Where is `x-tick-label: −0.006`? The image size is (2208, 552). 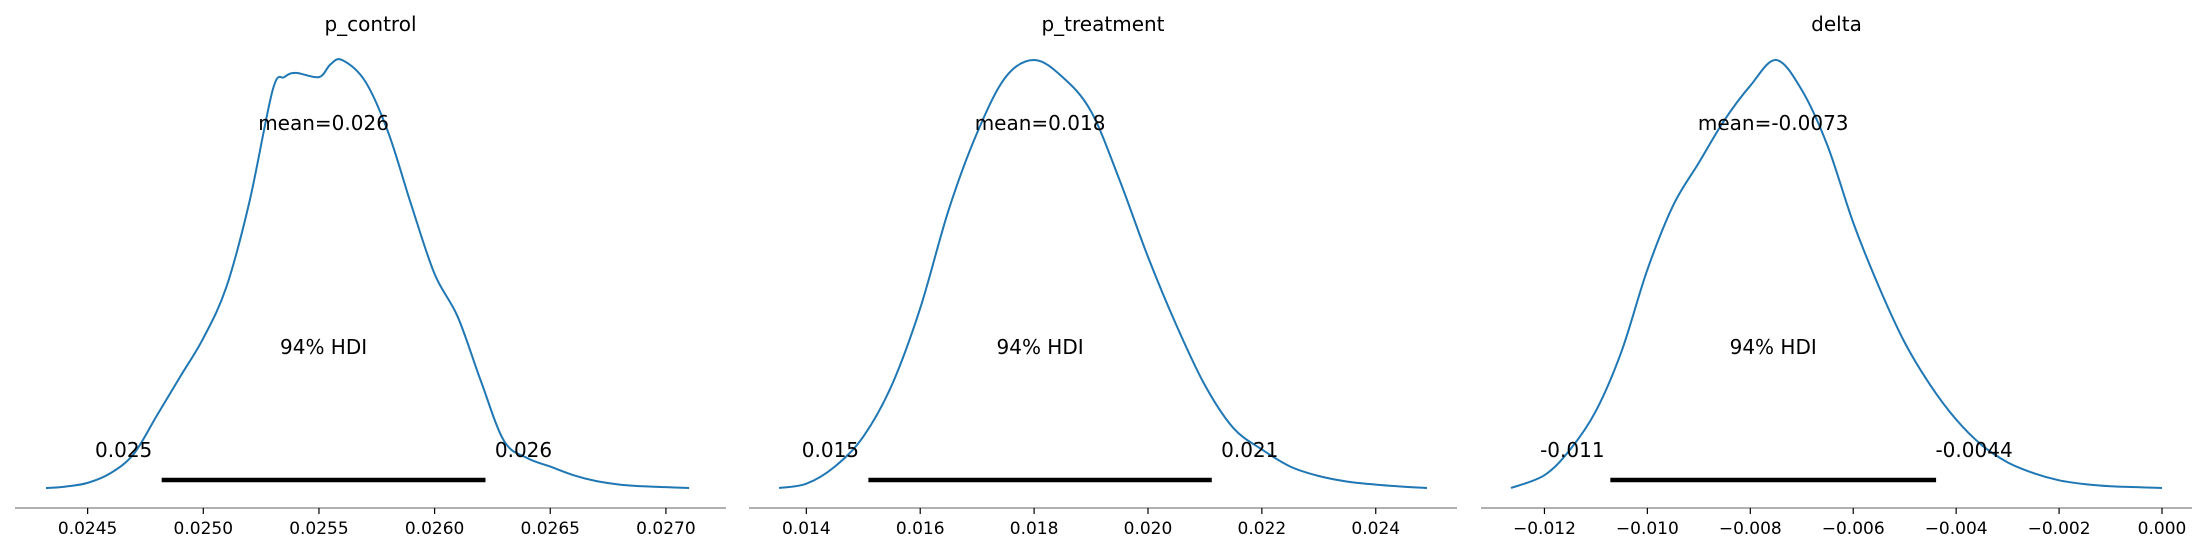
x-tick-label: −0.006 is located at coordinates (1853, 529).